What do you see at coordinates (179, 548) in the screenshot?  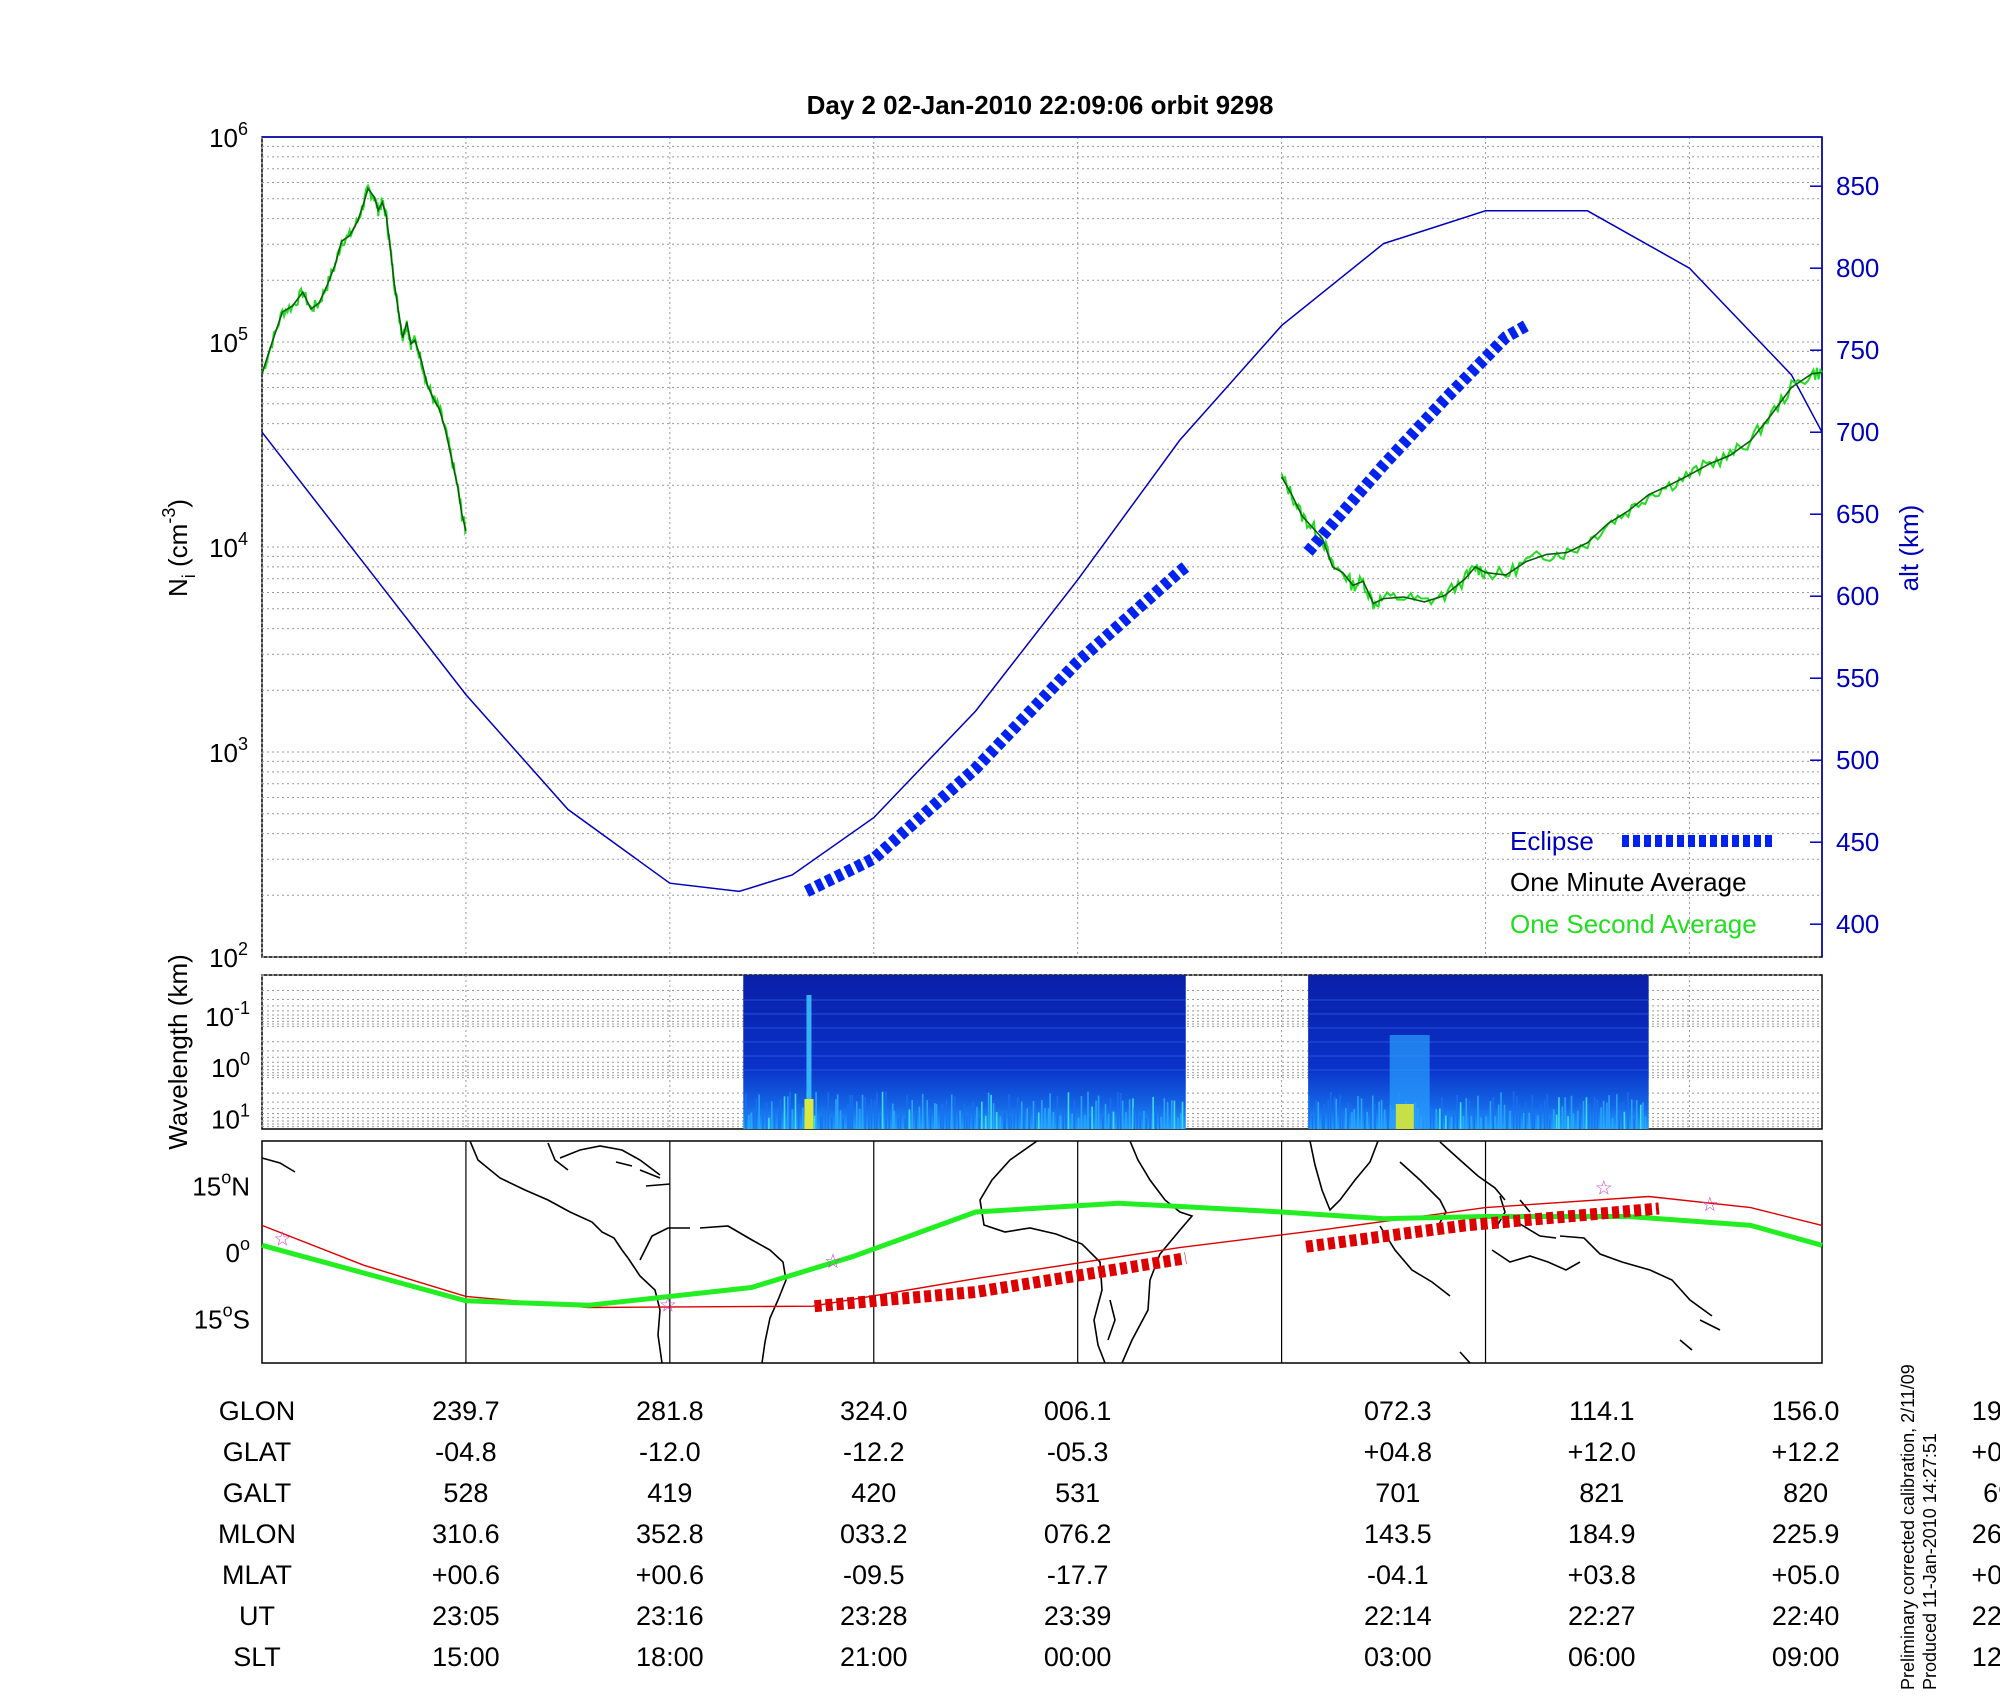 I see `density-axis-label: Ni (cm-3)` at bounding box center [179, 548].